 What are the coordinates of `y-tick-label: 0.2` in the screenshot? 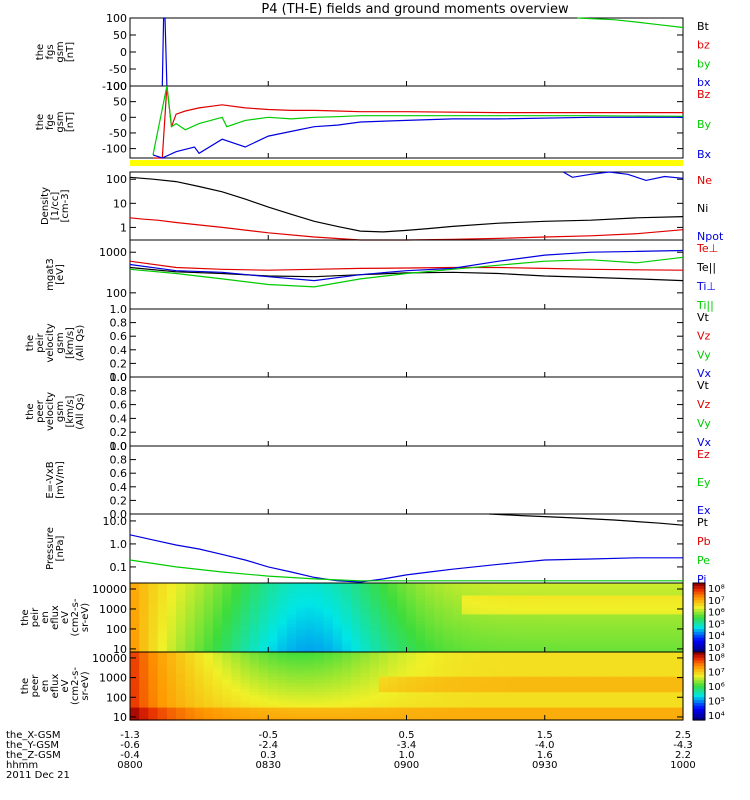 It's located at (119, 500).